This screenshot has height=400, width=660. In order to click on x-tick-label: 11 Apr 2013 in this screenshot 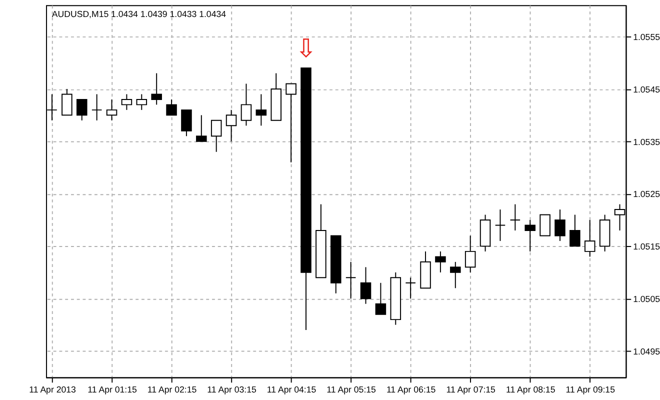, I will do `click(52, 389)`.